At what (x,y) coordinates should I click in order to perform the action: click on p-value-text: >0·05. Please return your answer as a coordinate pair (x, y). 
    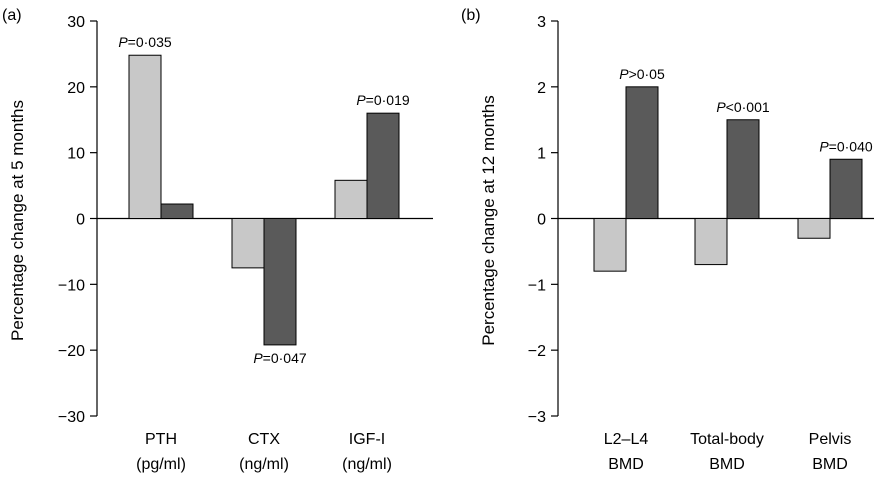
    Looking at the image, I should click on (647, 74).